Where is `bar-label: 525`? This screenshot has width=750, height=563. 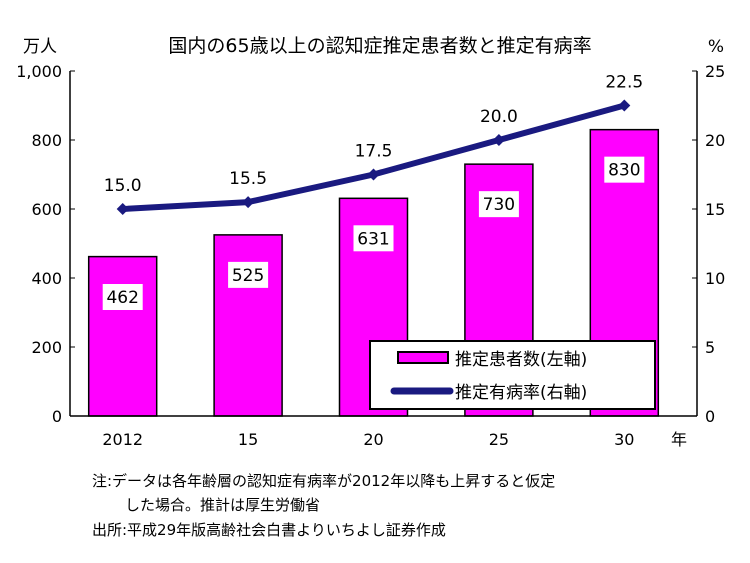 bar-label: 525 is located at coordinates (248, 276).